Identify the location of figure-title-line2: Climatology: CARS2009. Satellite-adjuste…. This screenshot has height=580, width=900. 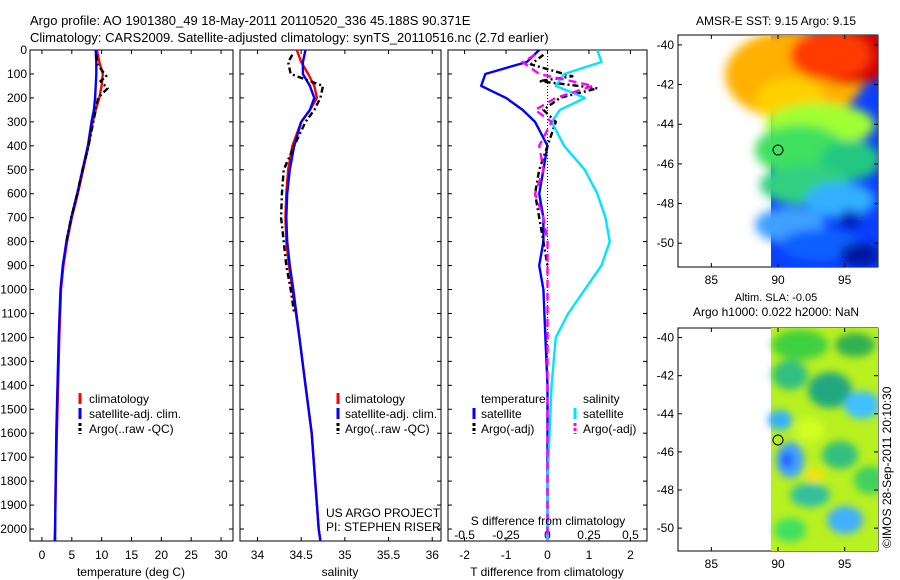
(289, 37).